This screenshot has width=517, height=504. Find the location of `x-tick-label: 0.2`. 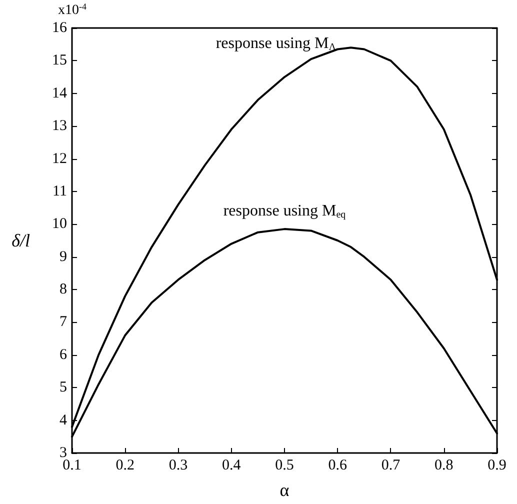

x-tick-label: 0.2 is located at coordinates (125, 466).